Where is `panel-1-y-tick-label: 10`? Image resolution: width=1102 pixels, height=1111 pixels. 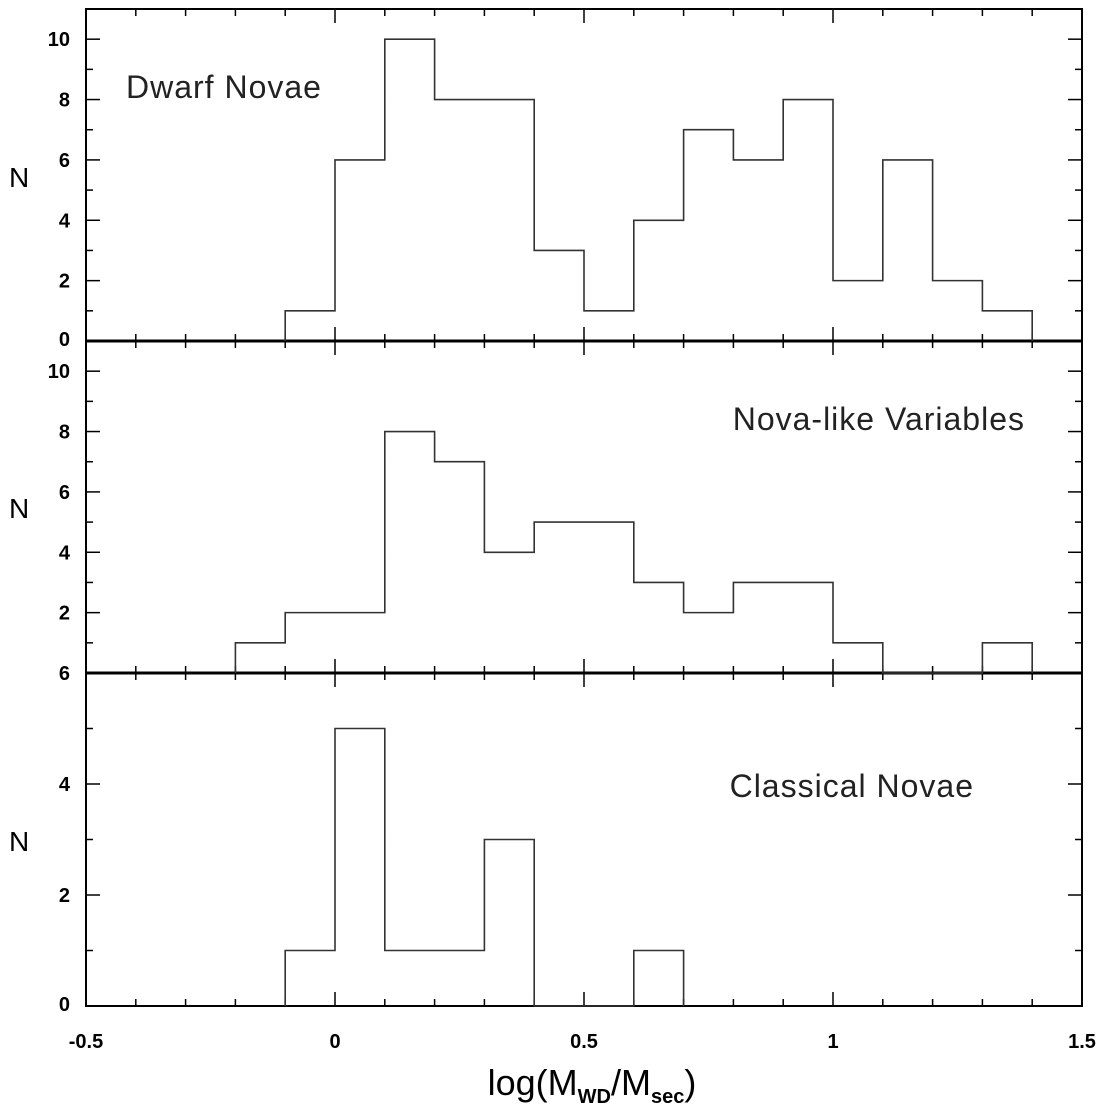
panel-1-y-tick-label: 10 is located at coordinates (59, 40).